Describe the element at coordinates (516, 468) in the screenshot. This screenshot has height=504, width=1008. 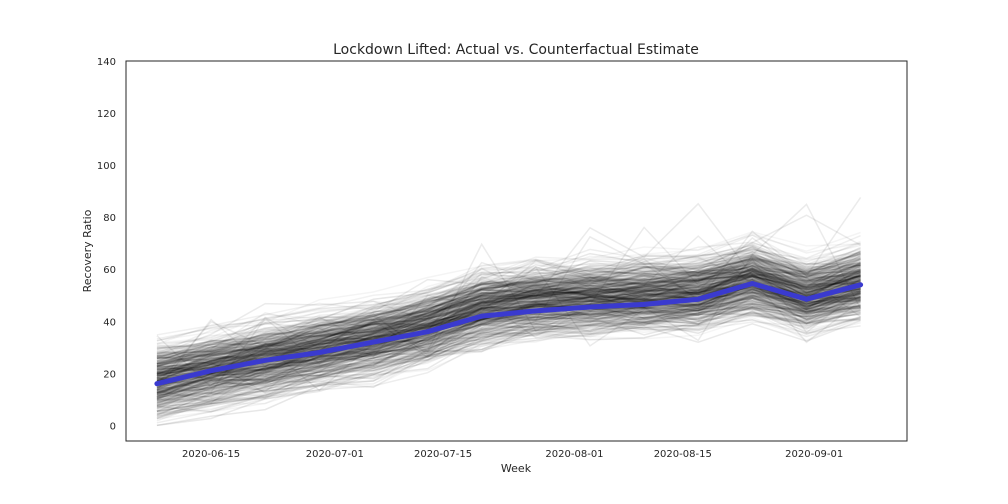
I see `x-axis-label: Week` at that location.